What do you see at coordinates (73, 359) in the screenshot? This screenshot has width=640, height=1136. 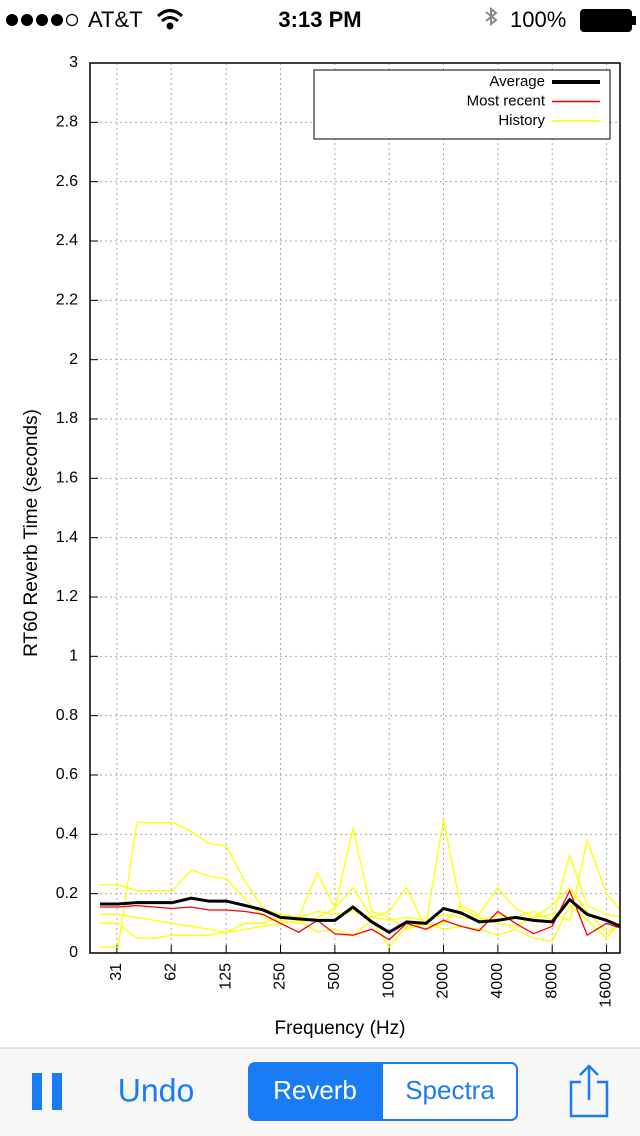 I see `y-tick-label: 2` at bounding box center [73, 359].